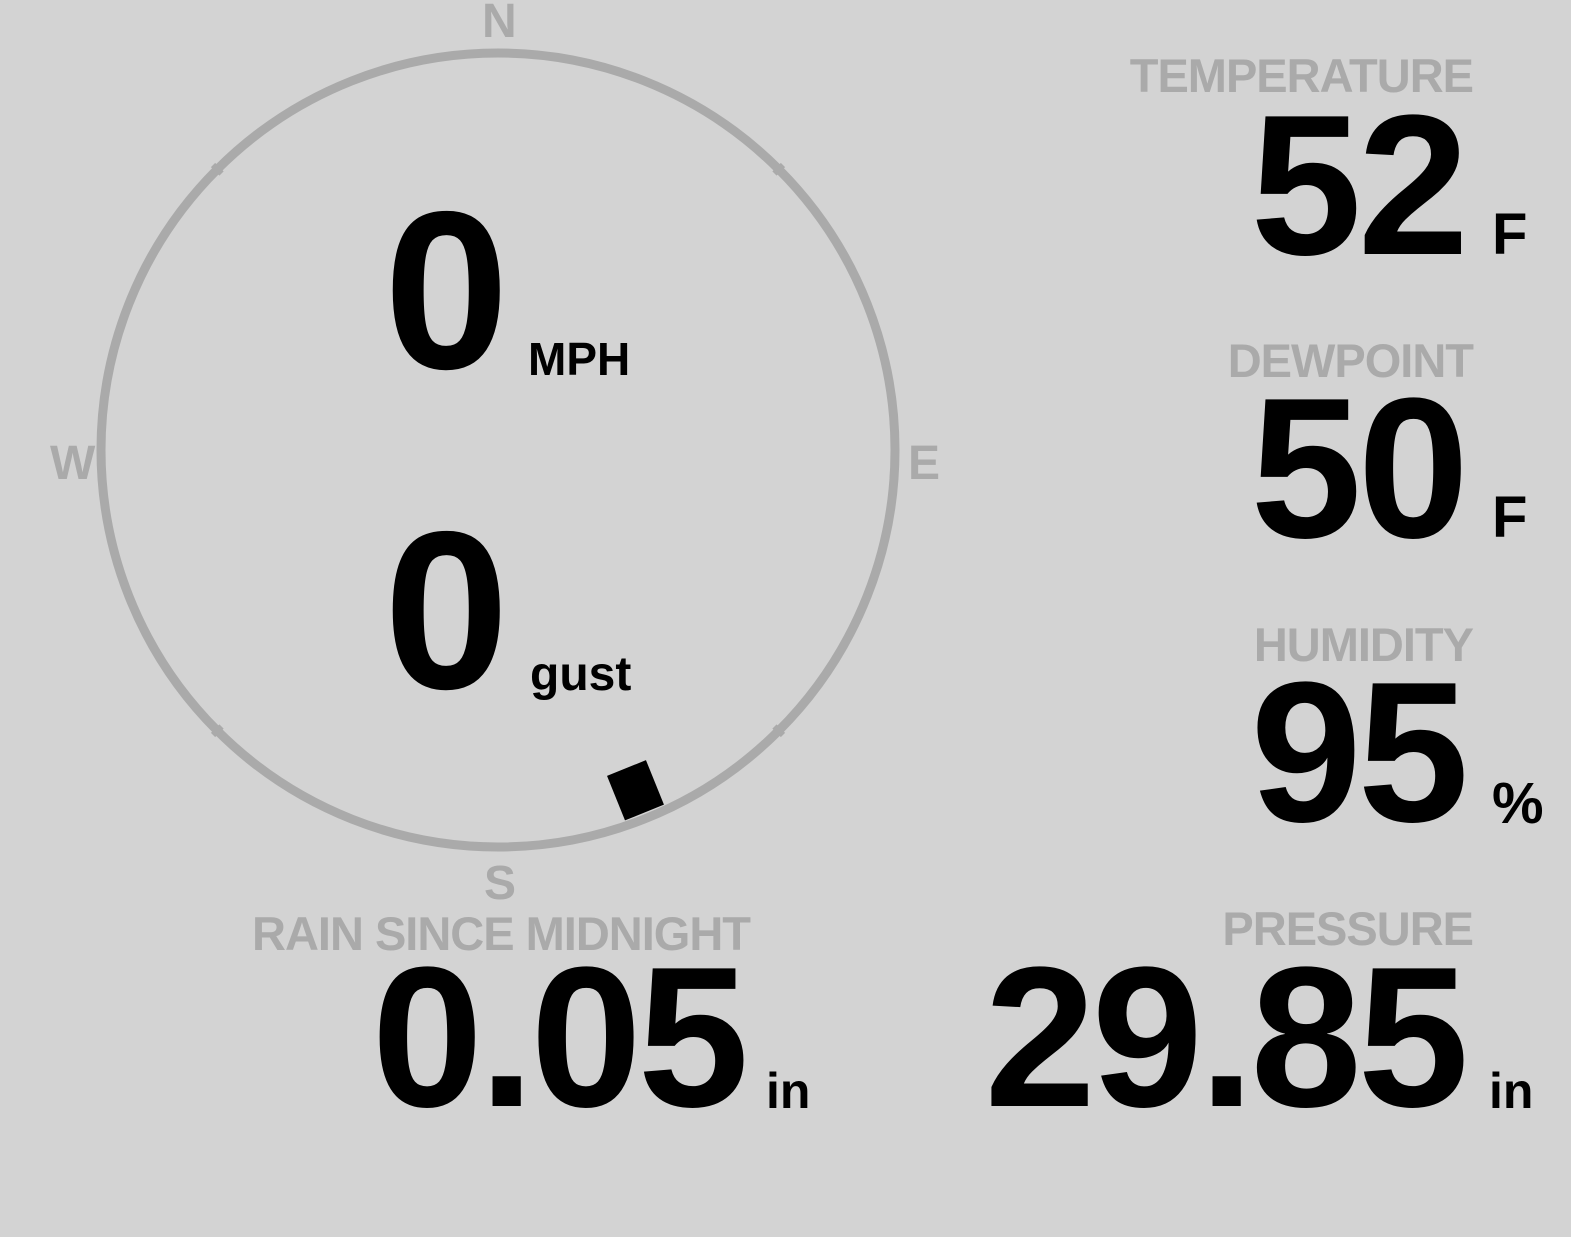  Describe the element at coordinates (579, 359) in the screenshot. I see `wind-speed-unit: MPH` at that location.